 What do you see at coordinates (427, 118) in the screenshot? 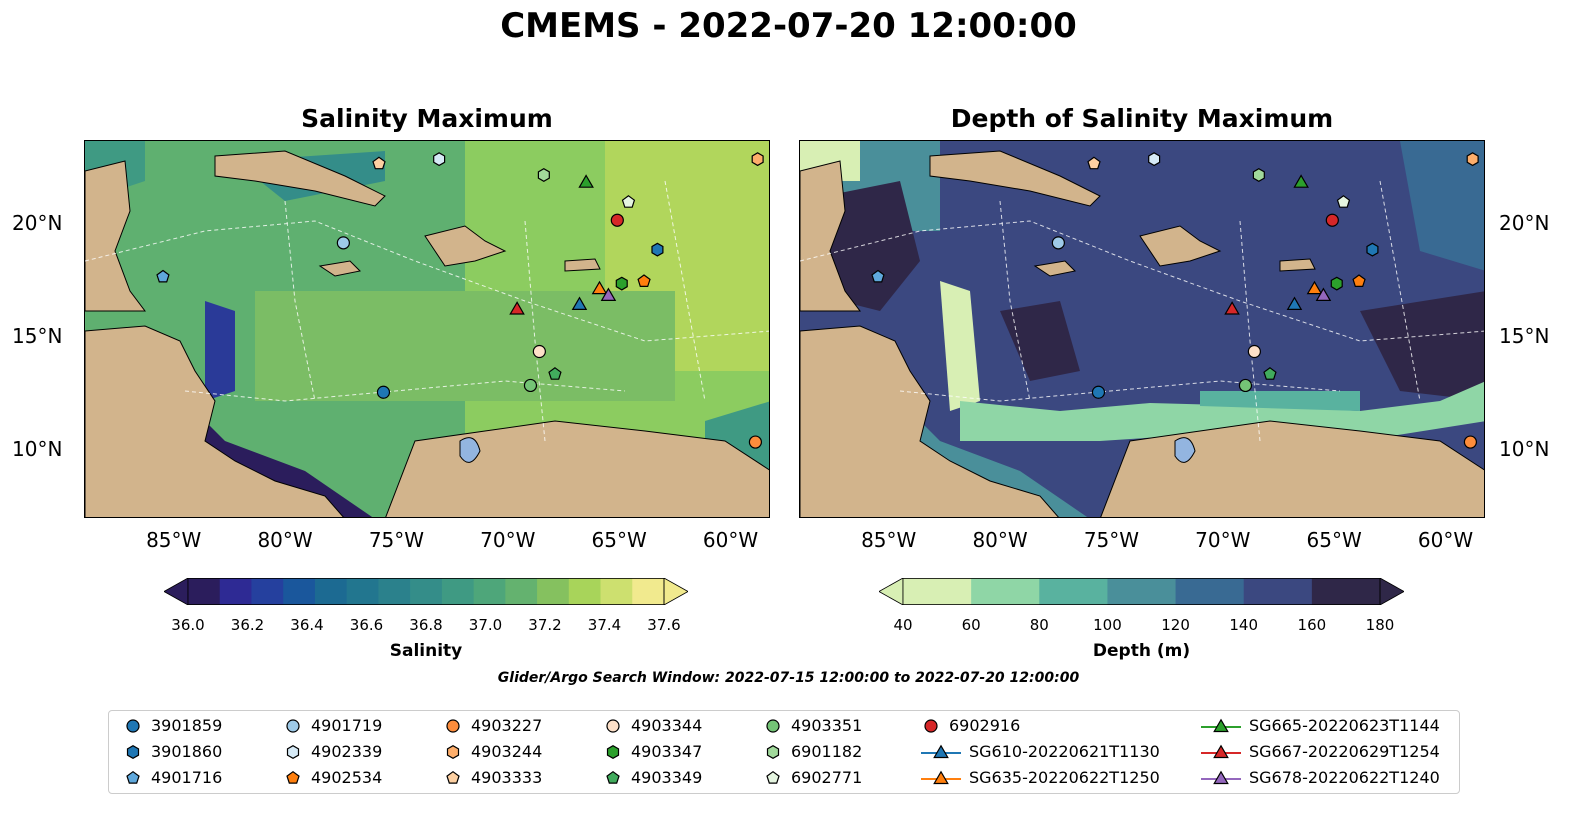
I see `panel-title-salinity: Salinity Maximum` at bounding box center [427, 118].